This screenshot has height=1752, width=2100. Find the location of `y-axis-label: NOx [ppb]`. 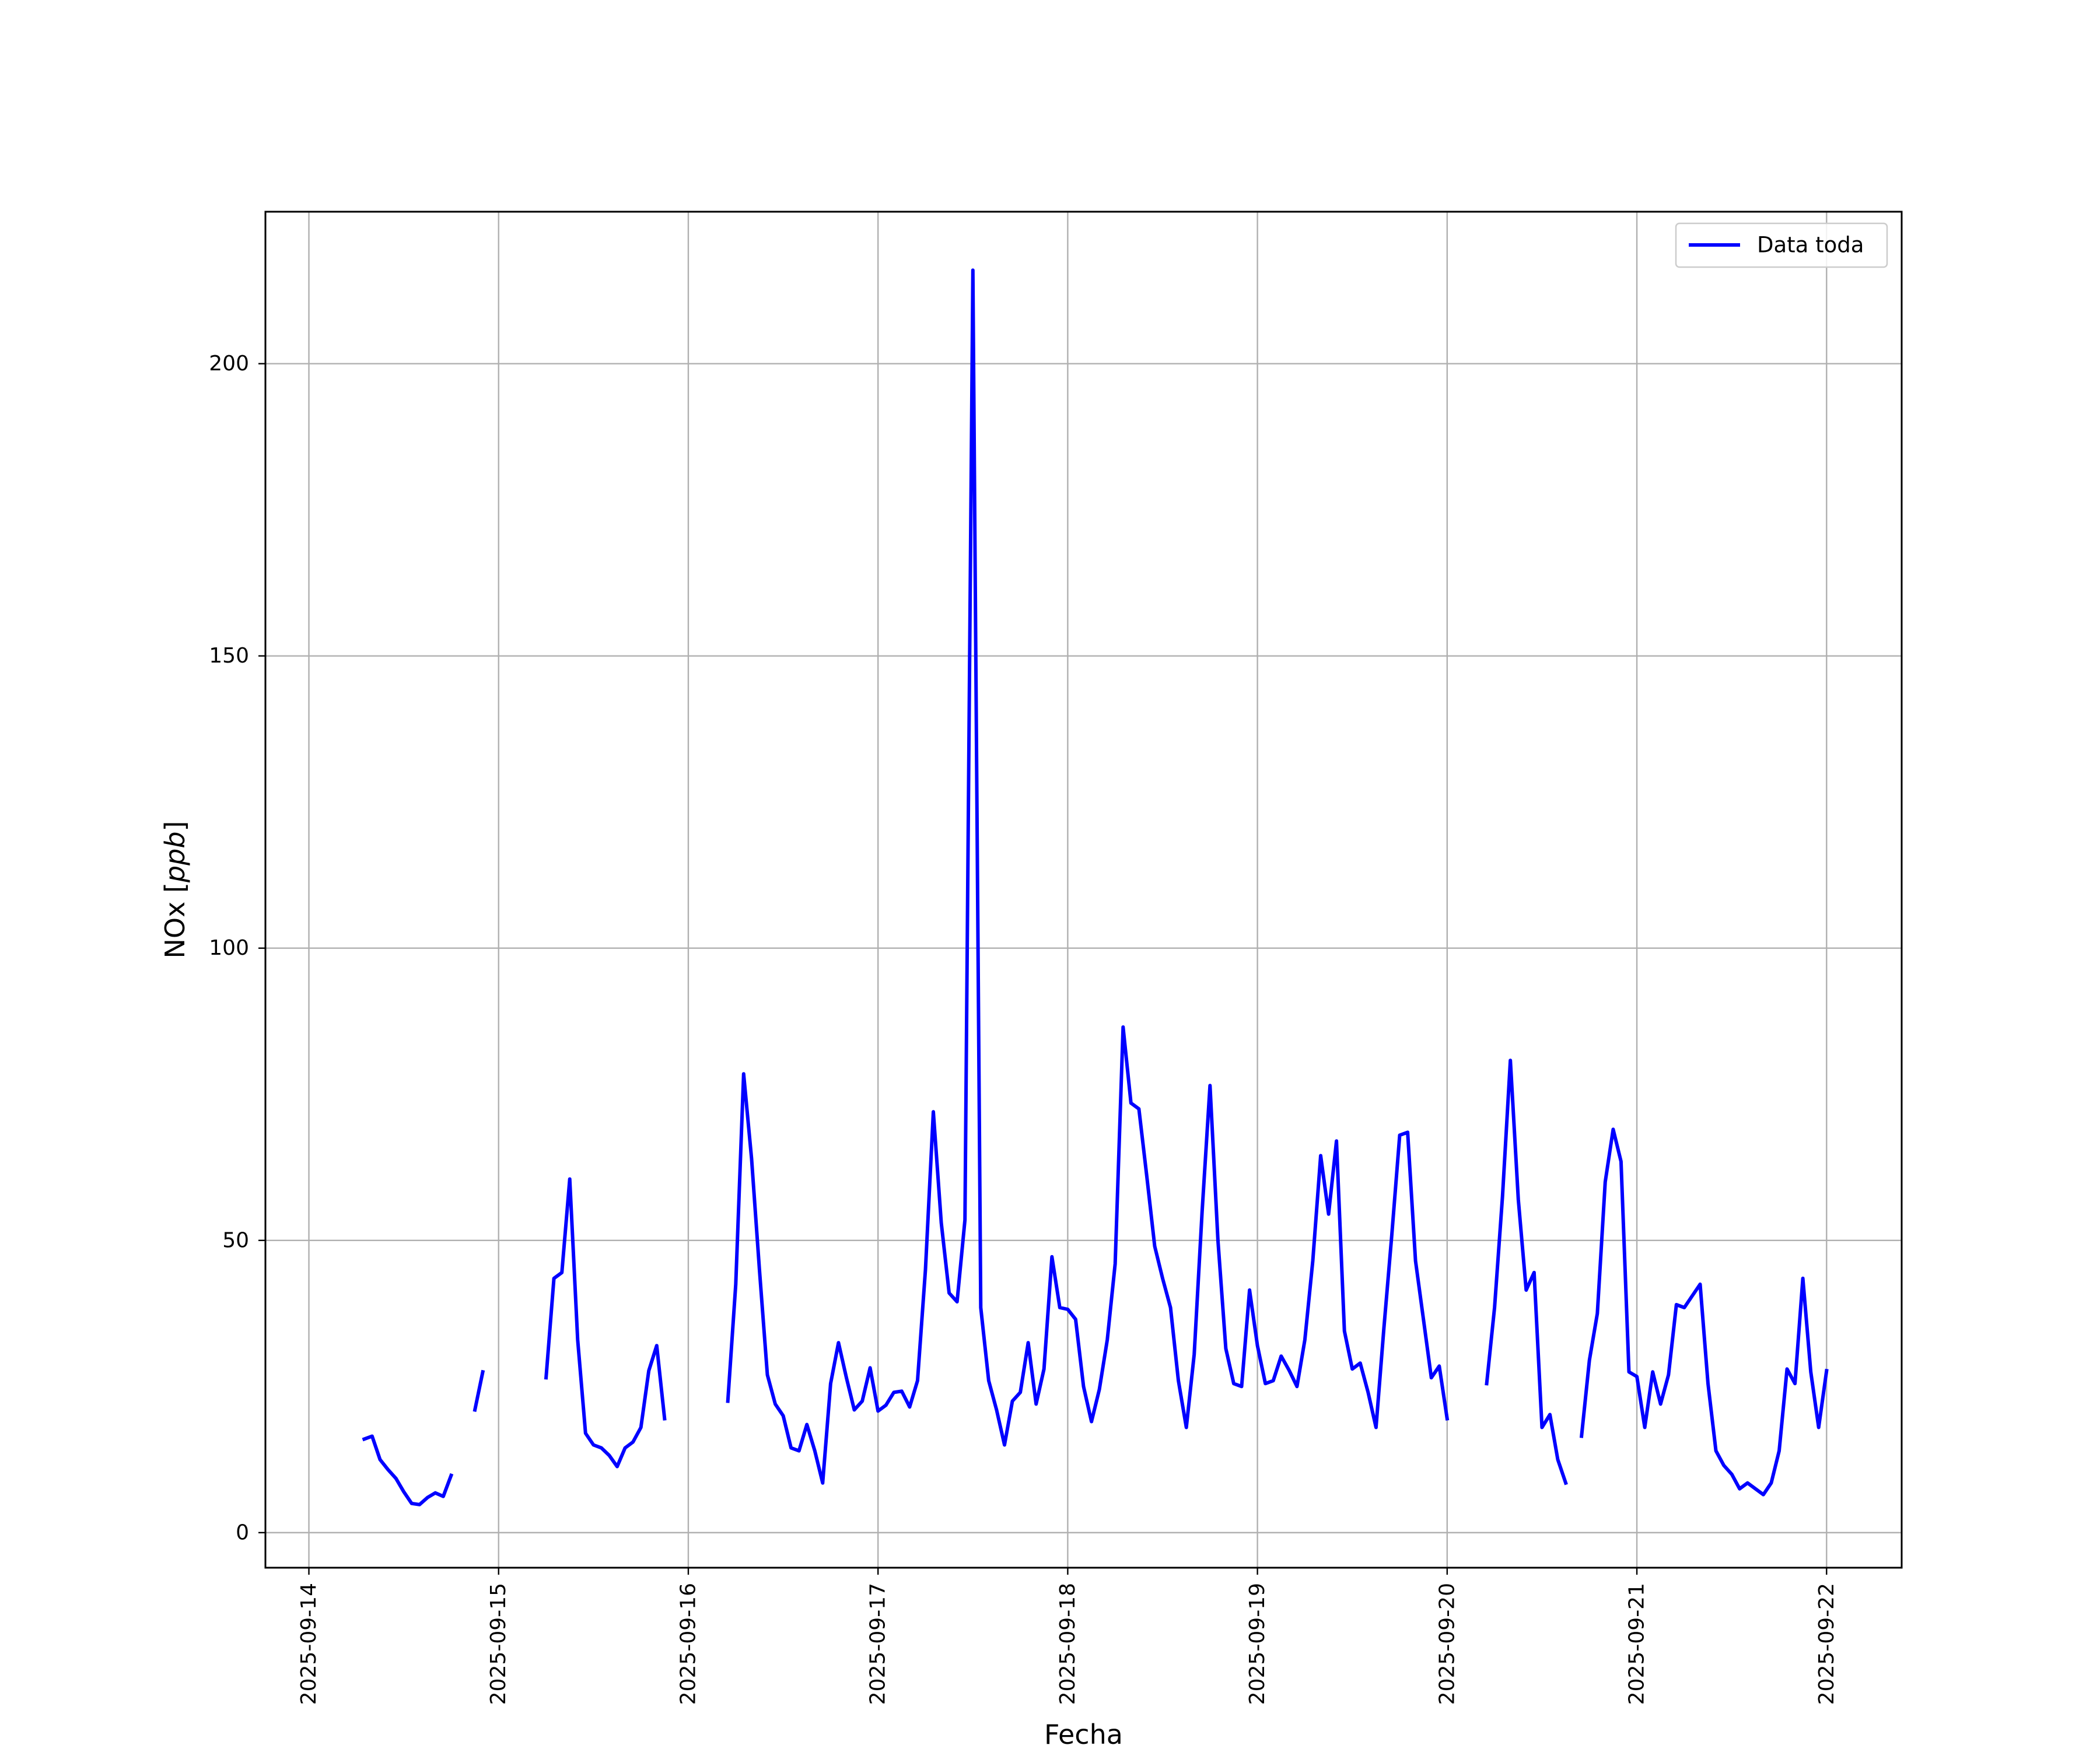

y-axis-label: NOx [ppb] is located at coordinates (175, 890).